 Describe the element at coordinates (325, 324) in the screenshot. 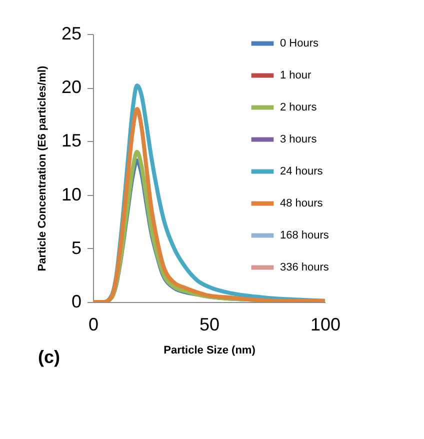

I see `x-tick-label: 100` at that location.